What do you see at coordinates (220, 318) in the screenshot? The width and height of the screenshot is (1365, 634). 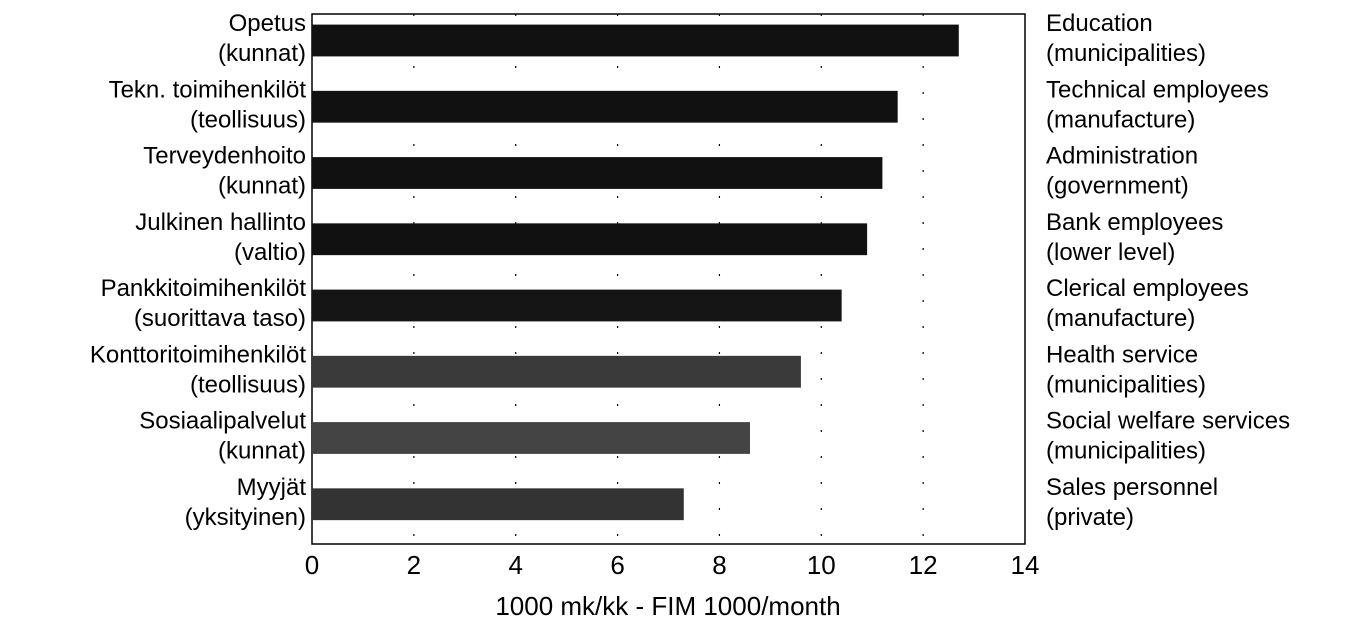 I see `left-category-label: (suorittava taso)` at bounding box center [220, 318].